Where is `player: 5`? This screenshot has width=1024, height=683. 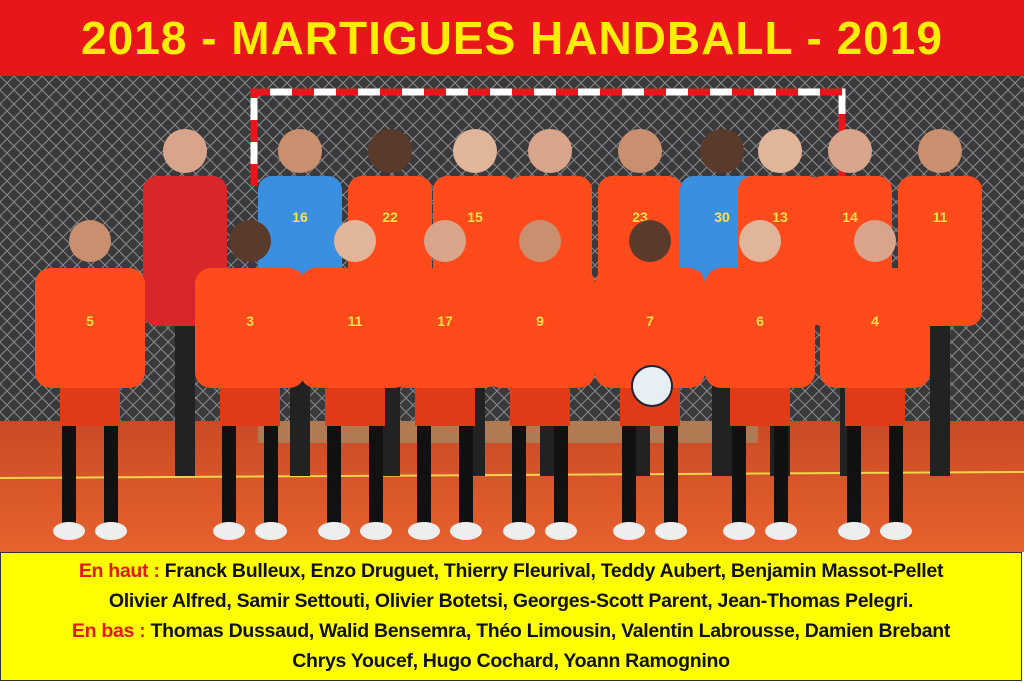 player: 5 is located at coordinates (90, 380).